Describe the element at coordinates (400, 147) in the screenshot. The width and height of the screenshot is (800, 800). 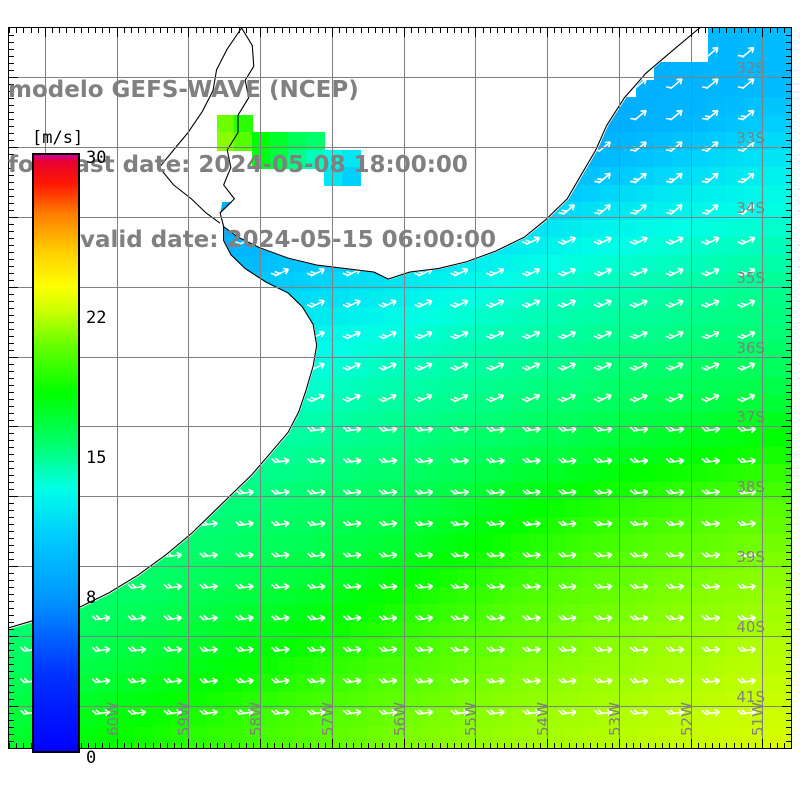
I see `gridline-lat-33S` at that location.